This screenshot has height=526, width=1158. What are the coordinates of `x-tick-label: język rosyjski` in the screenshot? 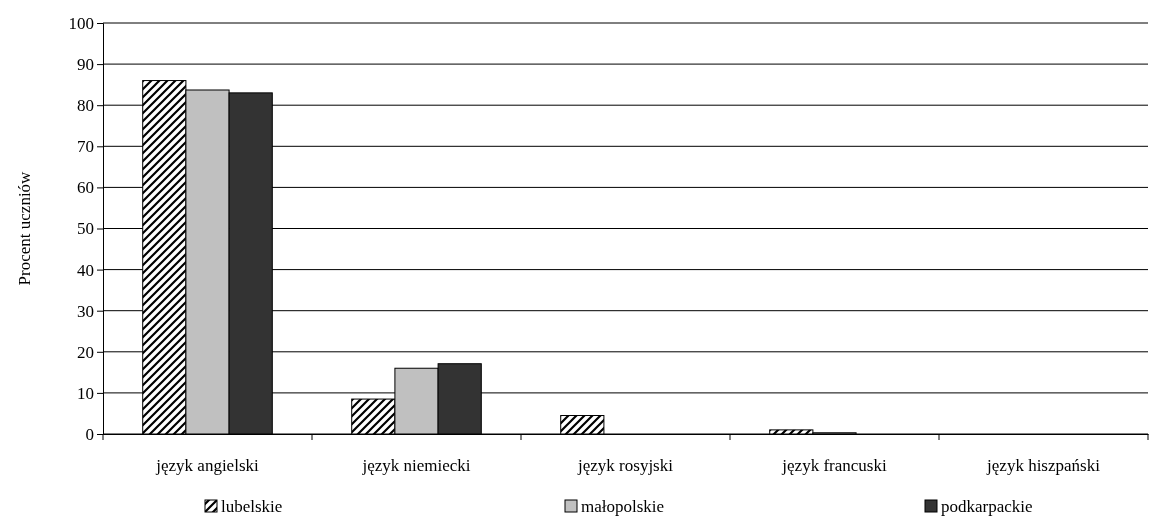 It's located at (625, 465).